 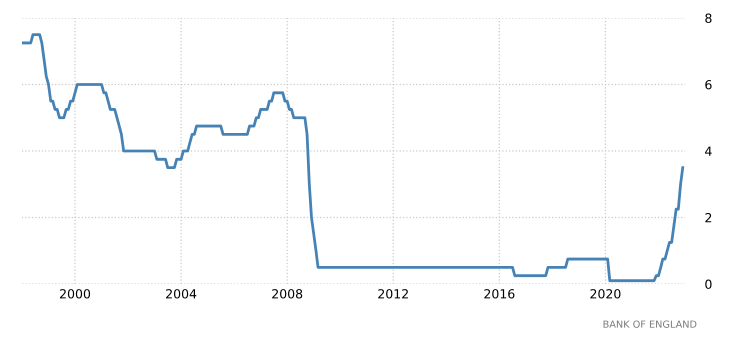 What do you see at coordinates (75, 294) in the screenshot?
I see `x-tick-label: 2000` at bounding box center [75, 294].